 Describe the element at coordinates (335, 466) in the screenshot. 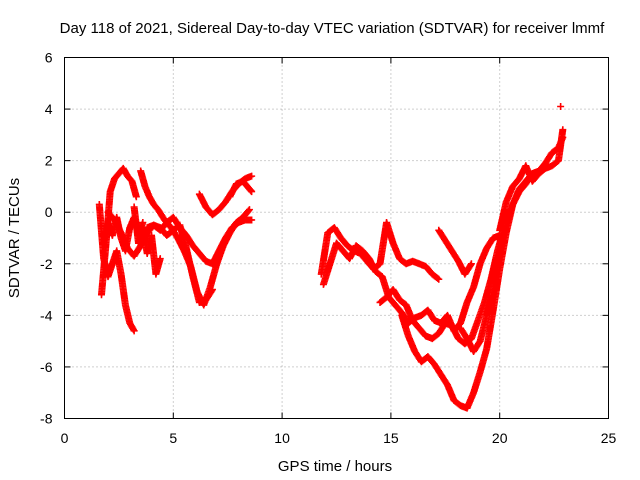

I see `x-axis-label: GPS time / hours` at that location.